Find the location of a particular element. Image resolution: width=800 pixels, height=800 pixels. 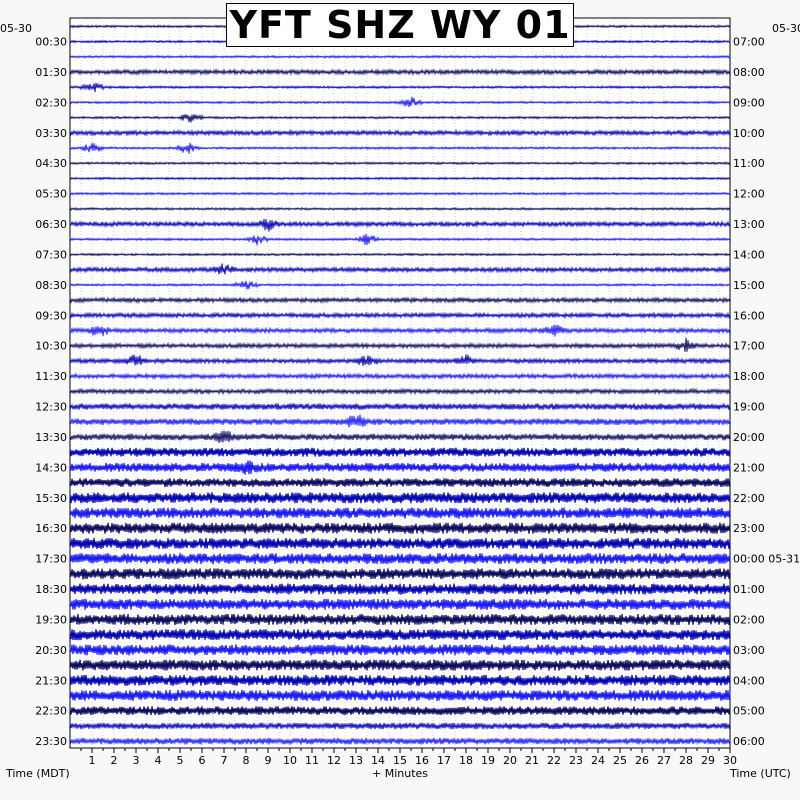

x-tick-label: 18 is located at coordinates (466, 760).